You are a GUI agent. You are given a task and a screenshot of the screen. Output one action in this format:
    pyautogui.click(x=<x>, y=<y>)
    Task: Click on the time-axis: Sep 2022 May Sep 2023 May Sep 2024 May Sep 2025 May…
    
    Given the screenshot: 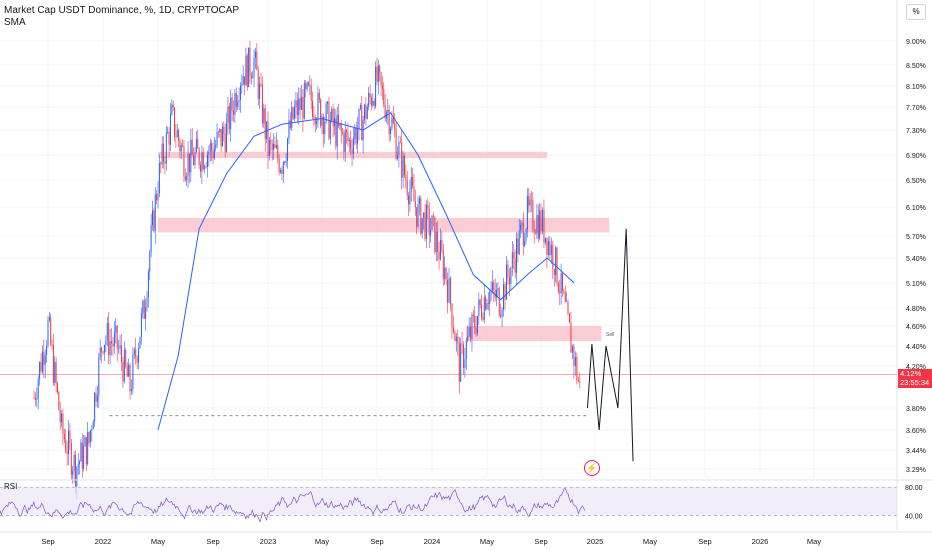 What is the action you would take?
    pyautogui.click(x=466, y=538)
    